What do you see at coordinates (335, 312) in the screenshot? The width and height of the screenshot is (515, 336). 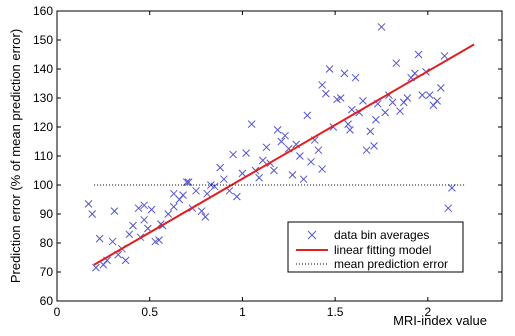 I see `x-tick-label: 1.5` at bounding box center [335, 312].